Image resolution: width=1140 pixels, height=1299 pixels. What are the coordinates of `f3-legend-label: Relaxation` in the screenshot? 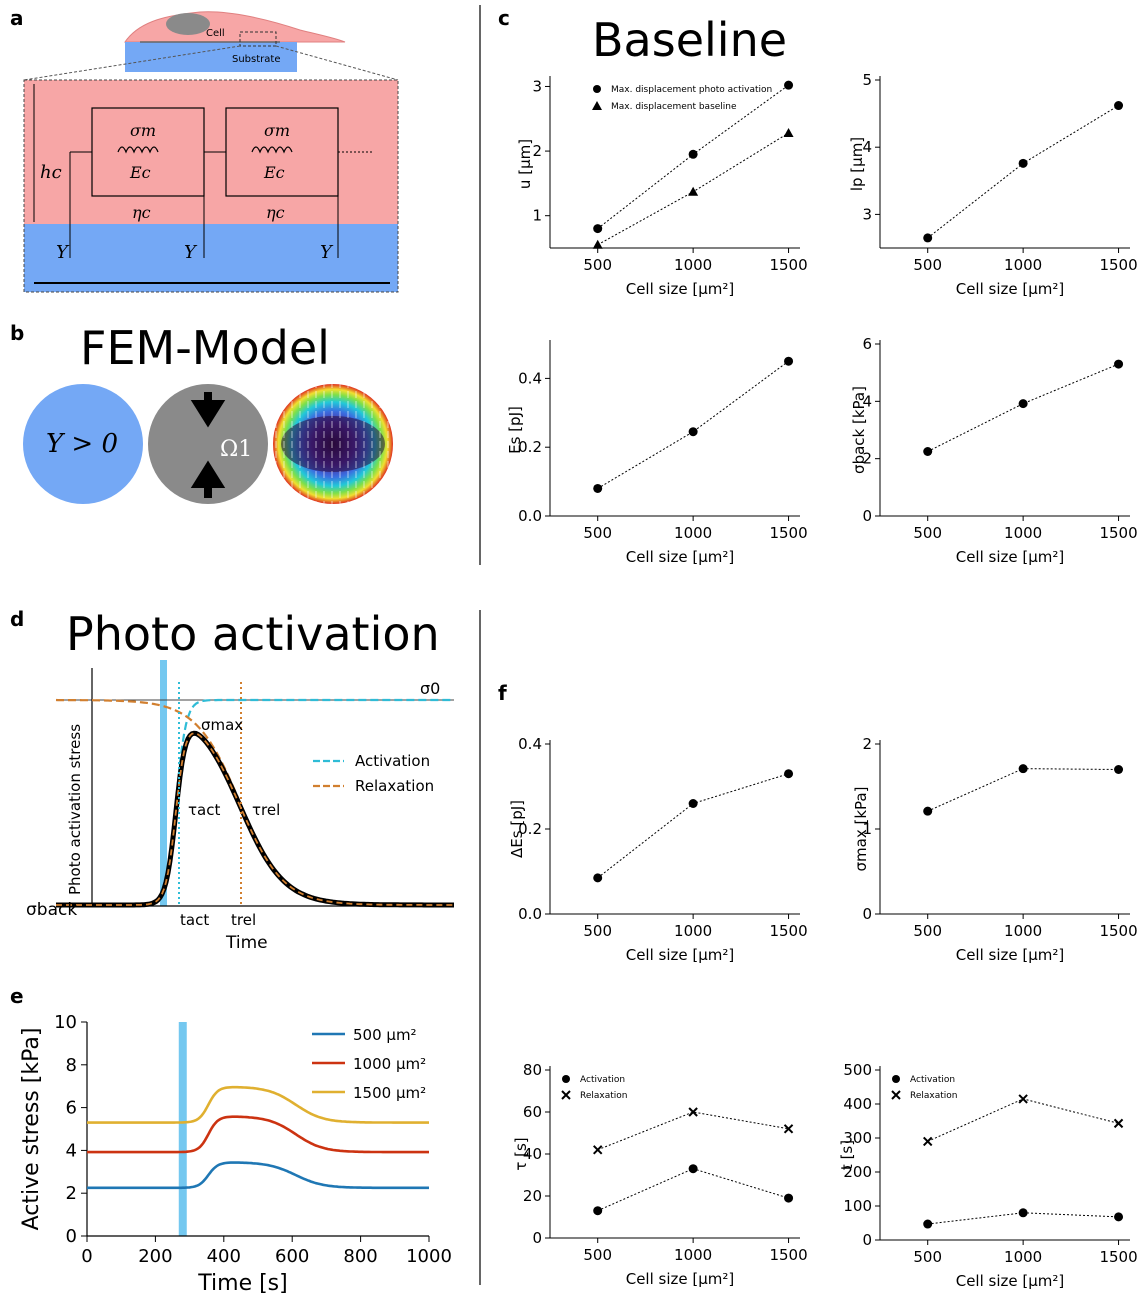 It's located at (603, 1096).